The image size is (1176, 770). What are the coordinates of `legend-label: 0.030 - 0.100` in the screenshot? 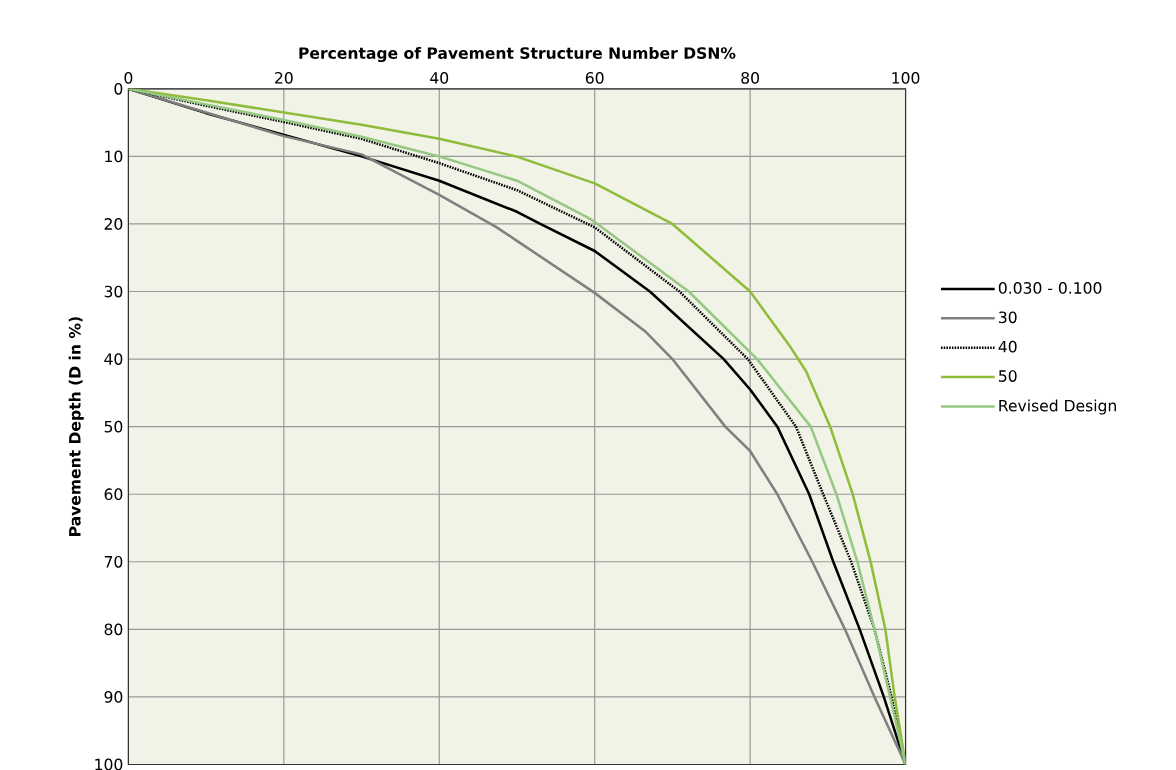 It's located at (1050, 287).